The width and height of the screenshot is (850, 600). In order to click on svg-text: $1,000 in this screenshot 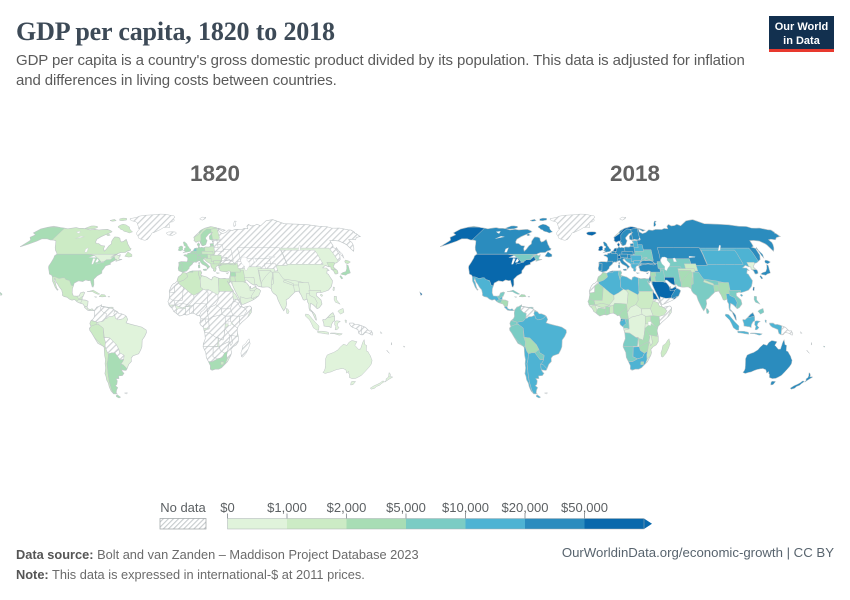, I will do `click(287, 507)`.